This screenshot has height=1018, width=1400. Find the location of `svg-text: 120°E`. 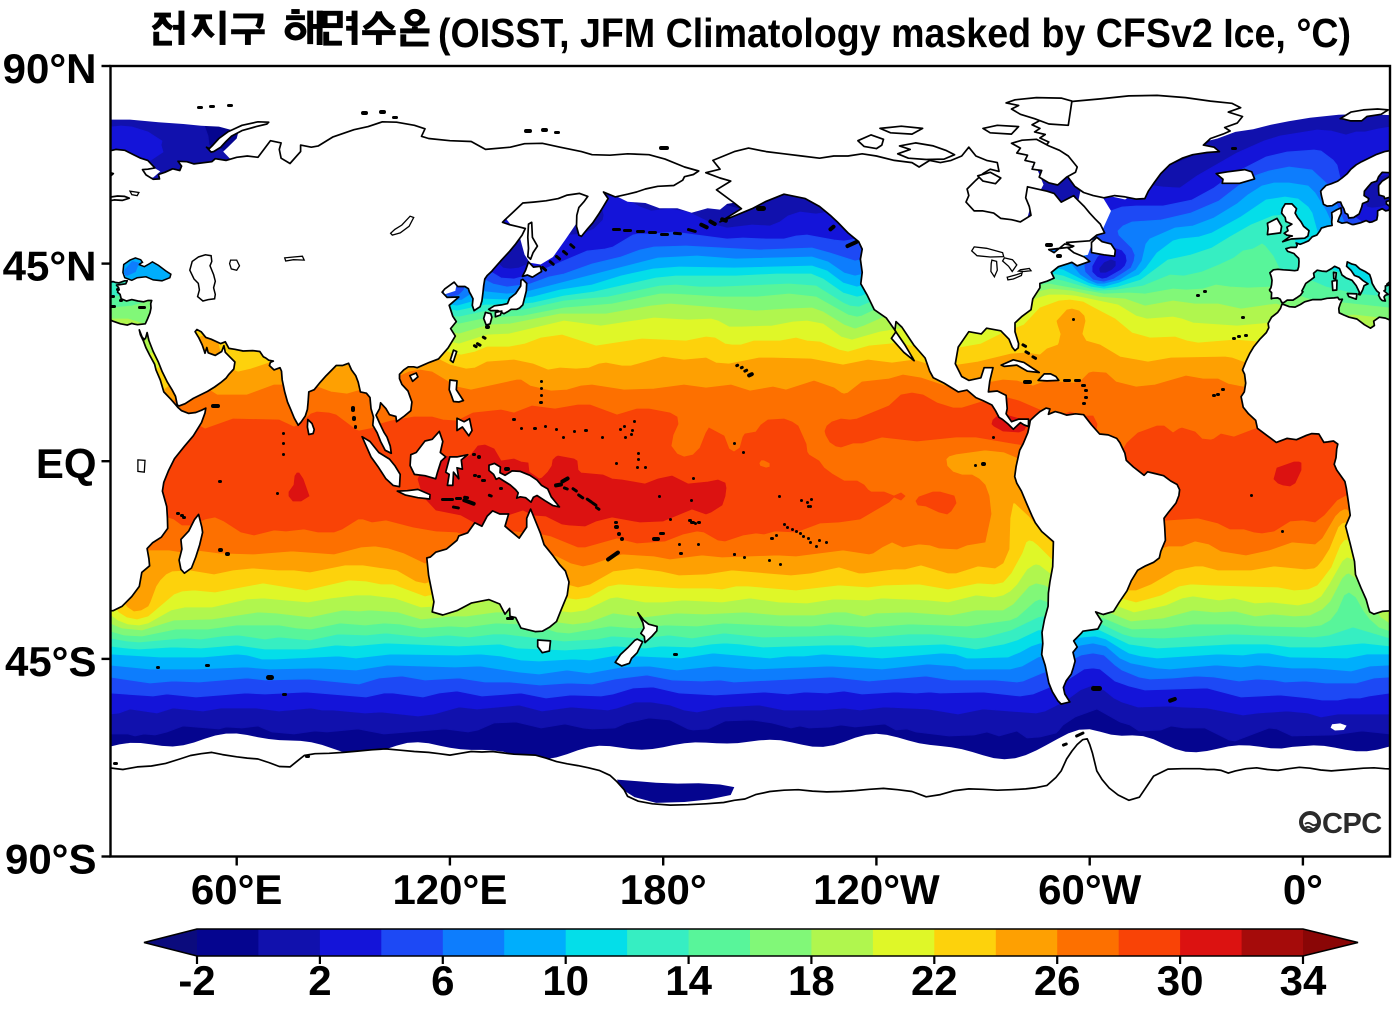

svg-text: 120°E is located at coordinates (449, 889).